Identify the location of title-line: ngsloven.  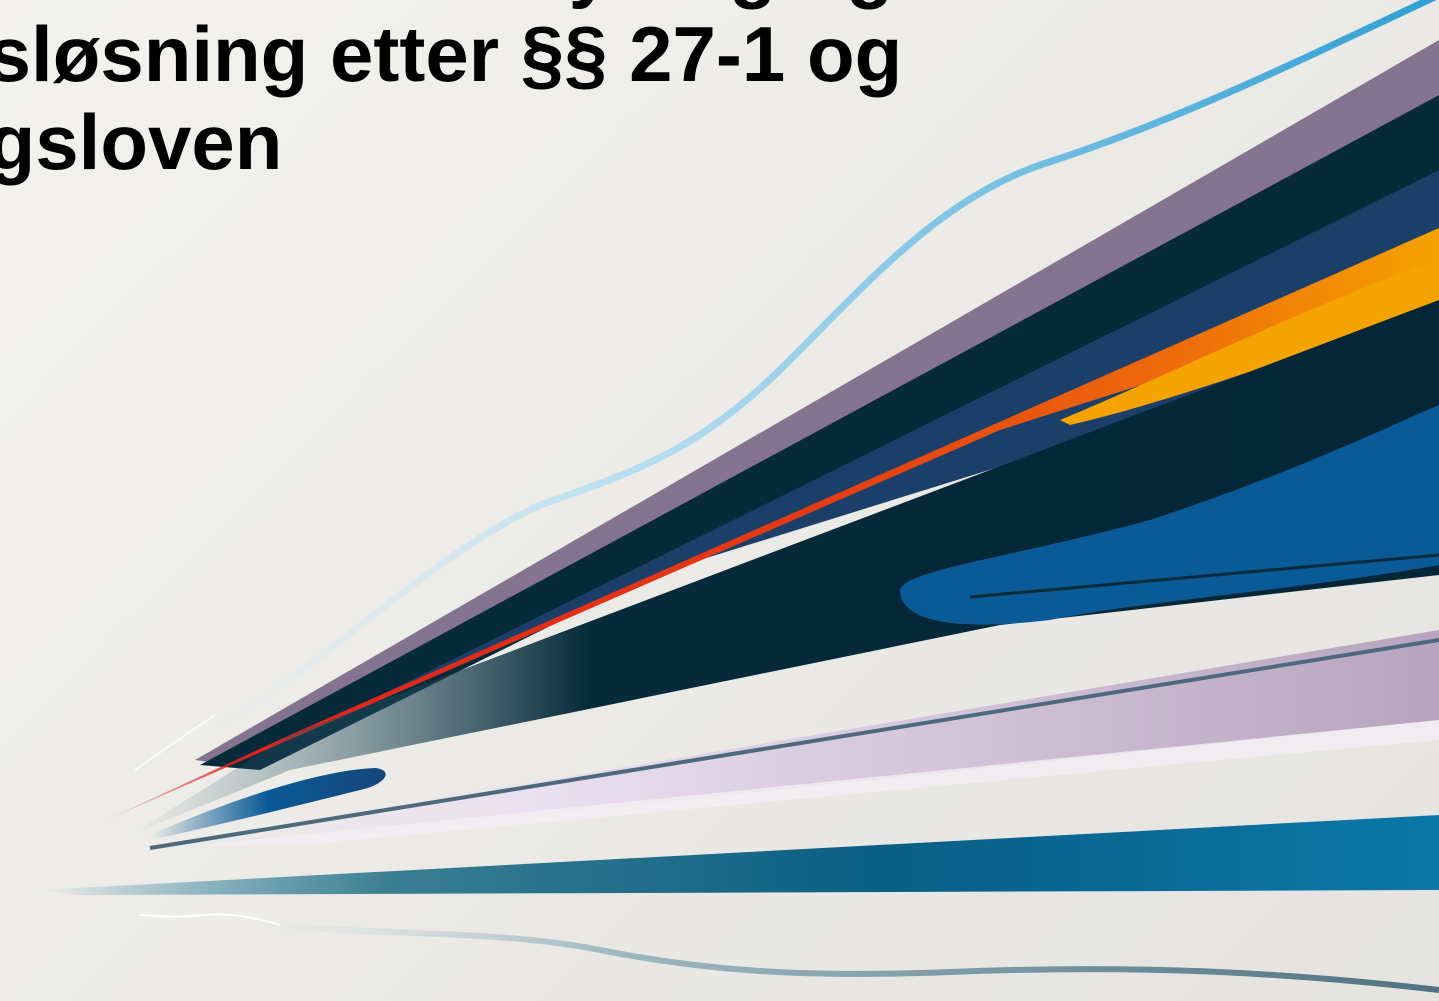
(141, 142).